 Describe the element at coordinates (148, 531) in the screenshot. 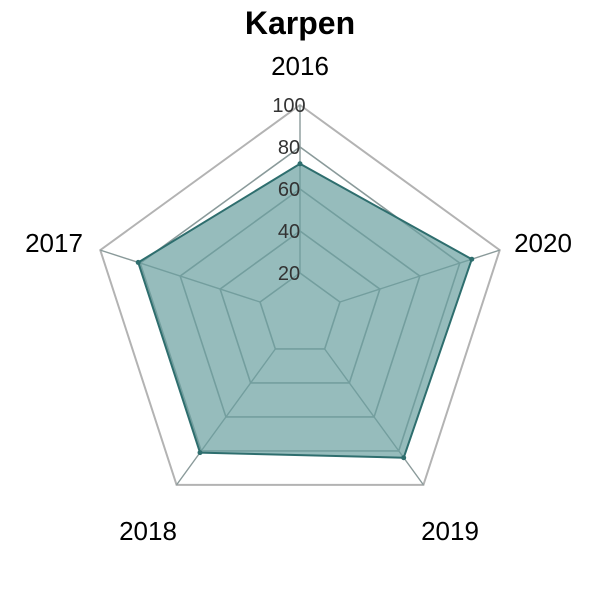

I see `axis-label-2018: 2018` at that location.